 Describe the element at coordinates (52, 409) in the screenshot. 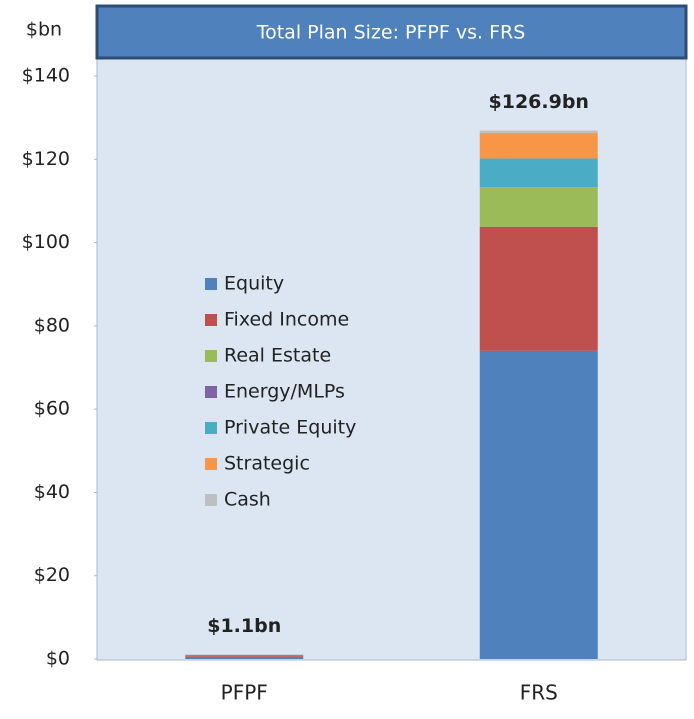

I see `y-tick-label: $60` at that location.